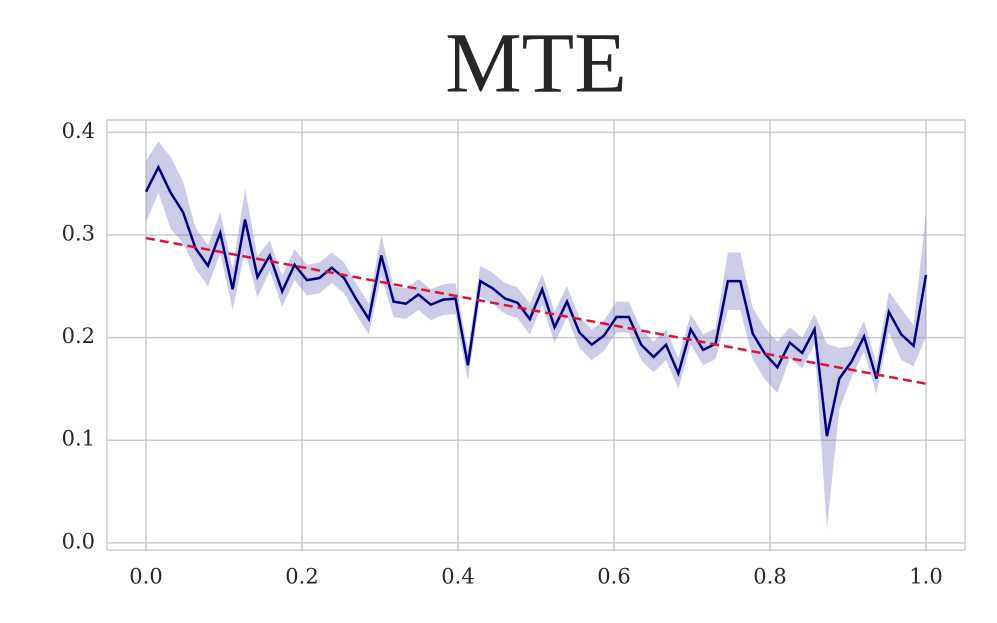 This screenshot has width=997, height=623. I want to click on x-tick-label: 1.0, so click(925, 577).